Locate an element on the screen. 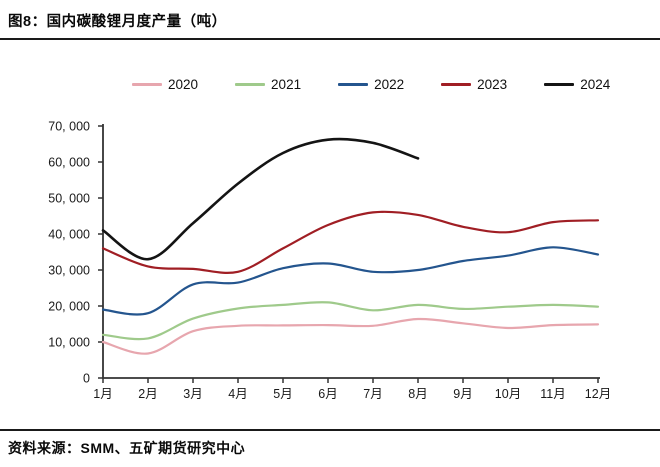 This screenshot has height=467, width=660. series-line-2022 is located at coordinates (350, 281).